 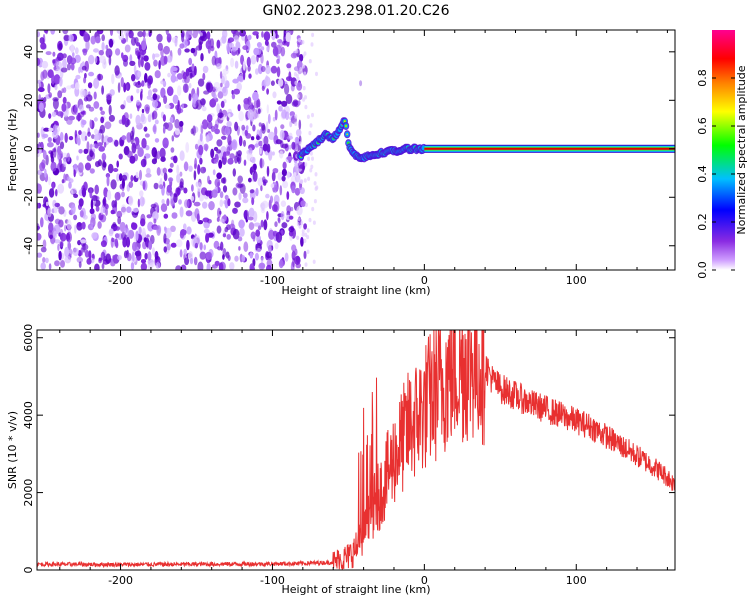 I want to click on snr-y-tick-label: 2000, so click(x=28, y=493).